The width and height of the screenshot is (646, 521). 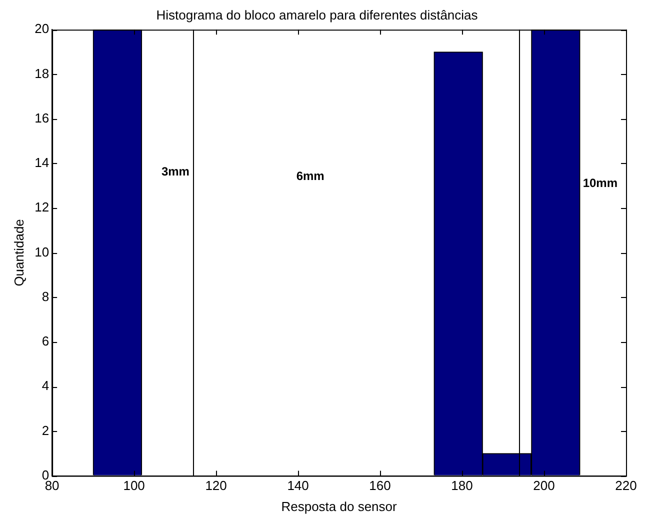 I want to click on x-tick-label: 200, so click(x=544, y=486).